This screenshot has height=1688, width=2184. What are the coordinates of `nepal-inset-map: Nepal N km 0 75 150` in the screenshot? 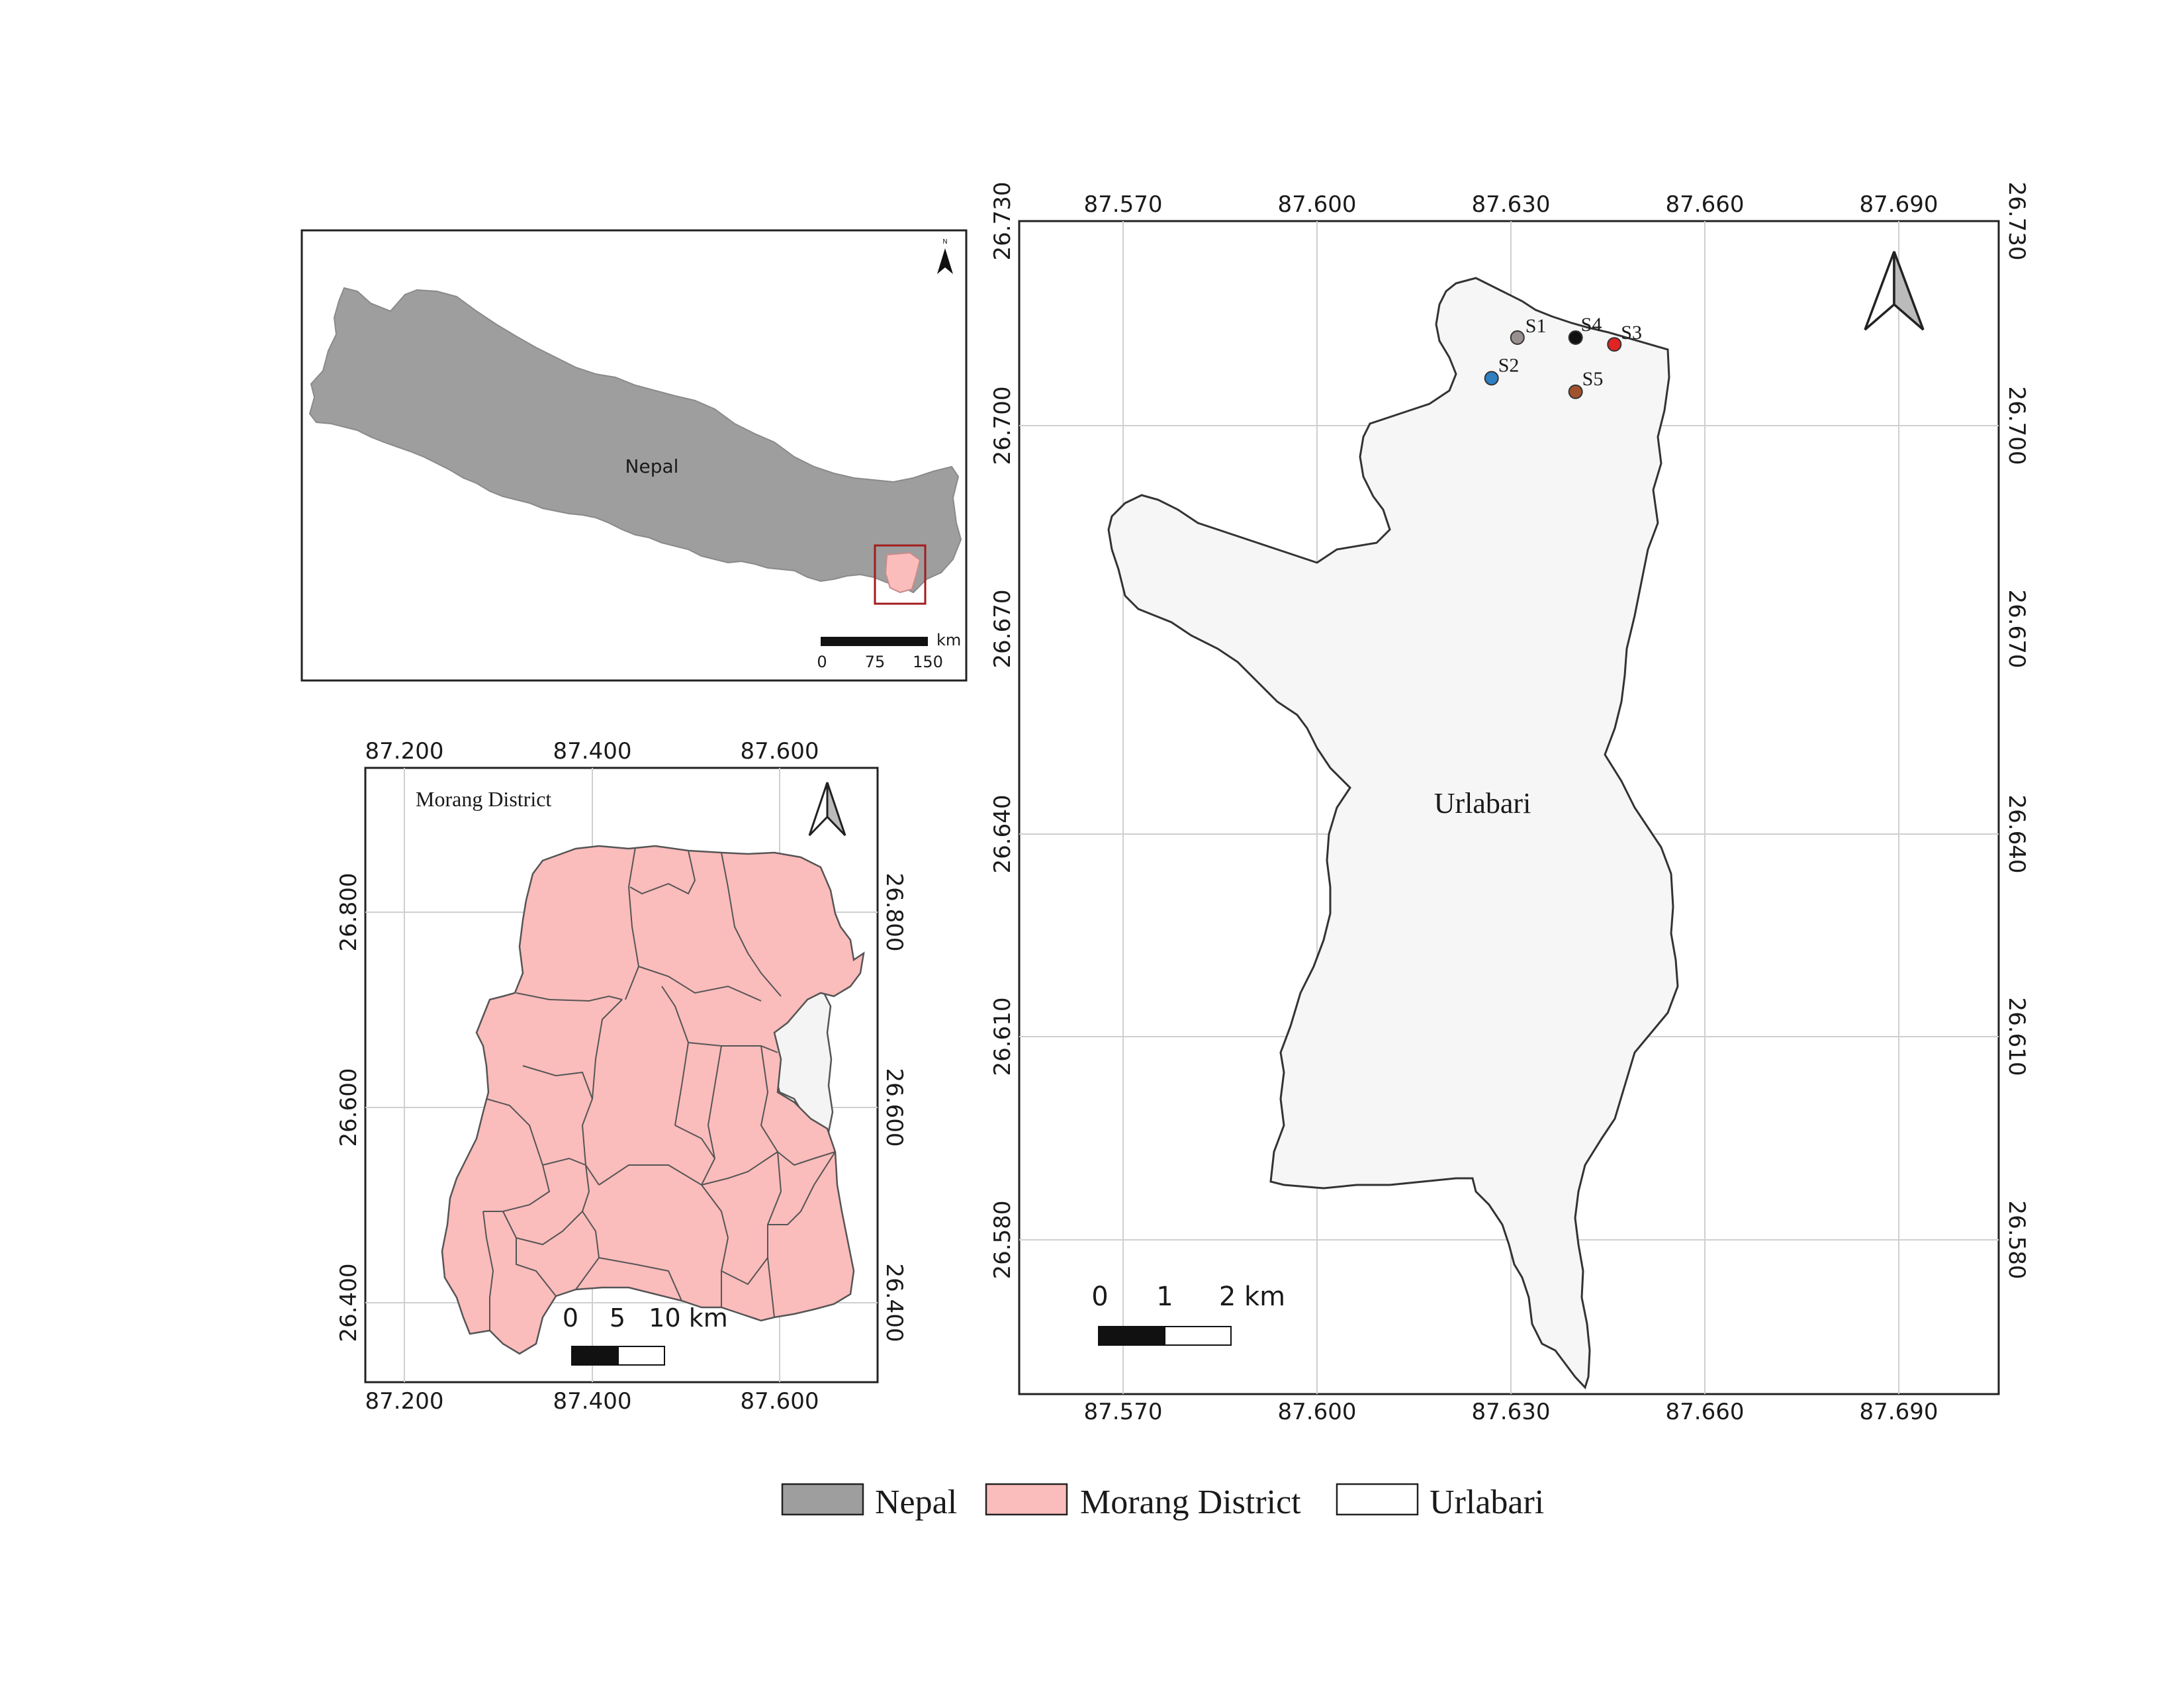 It's located at (634, 455).